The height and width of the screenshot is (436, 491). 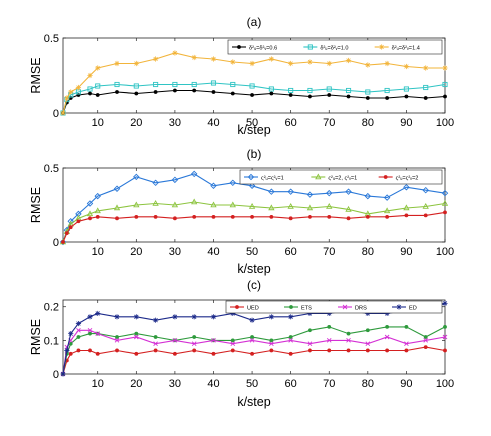 What do you see at coordinates (254, 22) in the screenshot?
I see `chart-title: (a)` at bounding box center [254, 22].